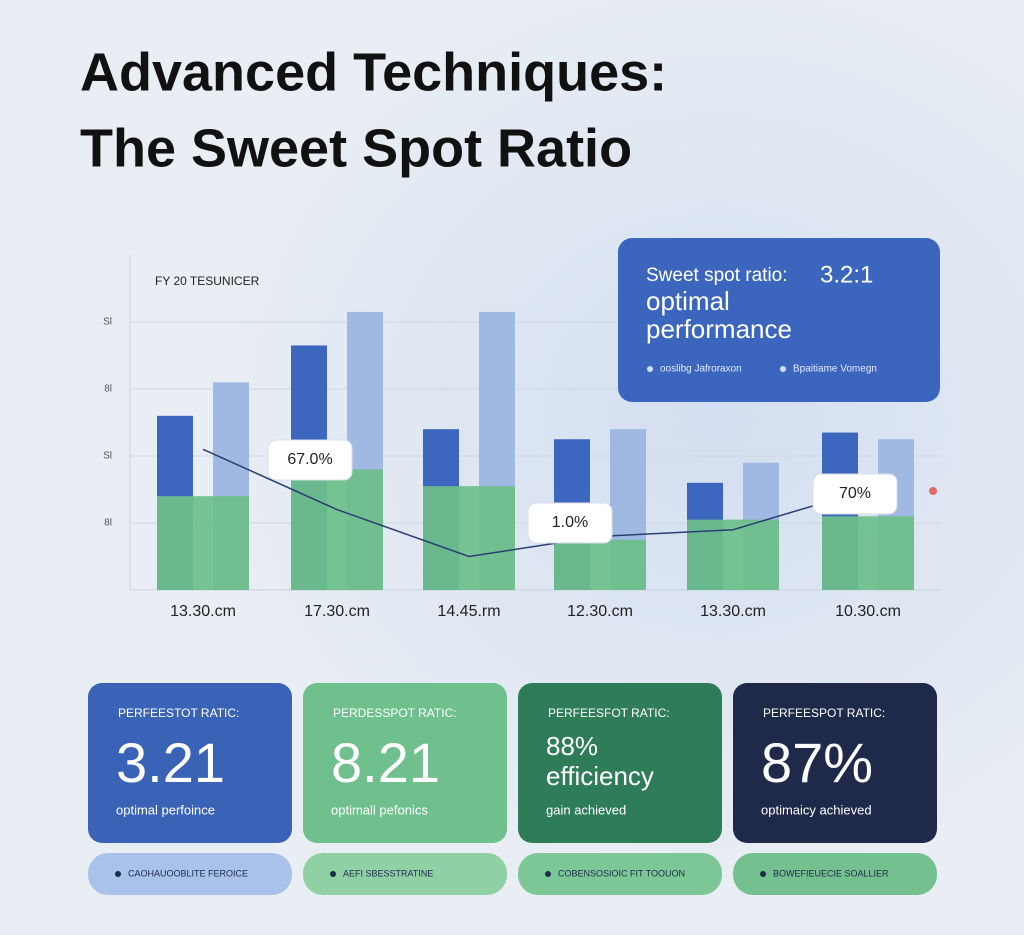 The width and height of the screenshot is (1024, 935). What do you see at coordinates (688, 301) in the screenshot?
I see `info-text: optimal` at bounding box center [688, 301].